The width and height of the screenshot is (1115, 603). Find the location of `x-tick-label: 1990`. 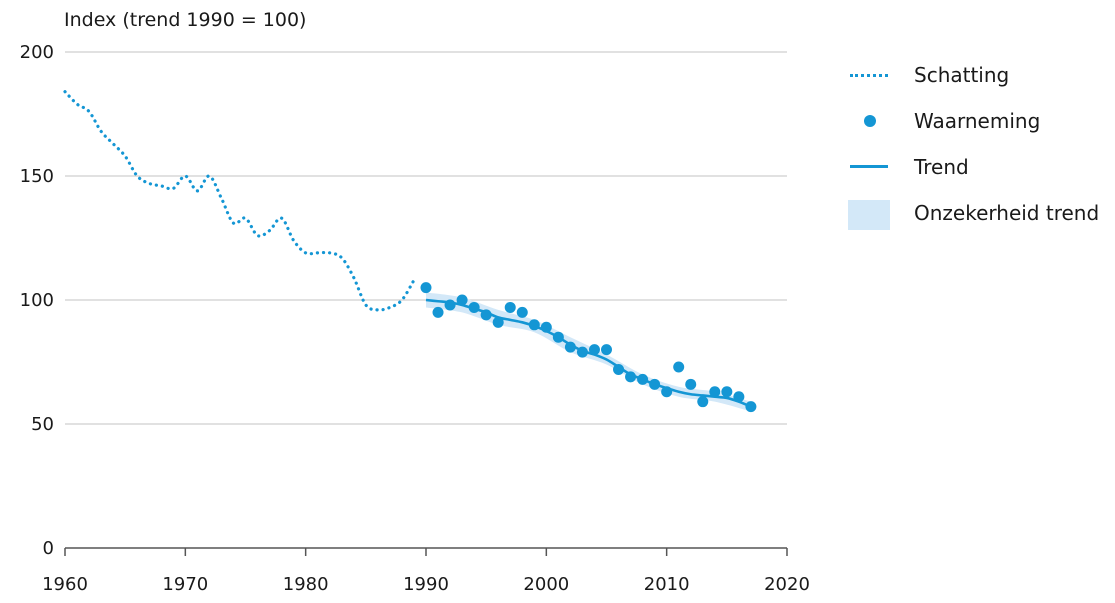

x-tick-label: 1990 is located at coordinates (426, 584).